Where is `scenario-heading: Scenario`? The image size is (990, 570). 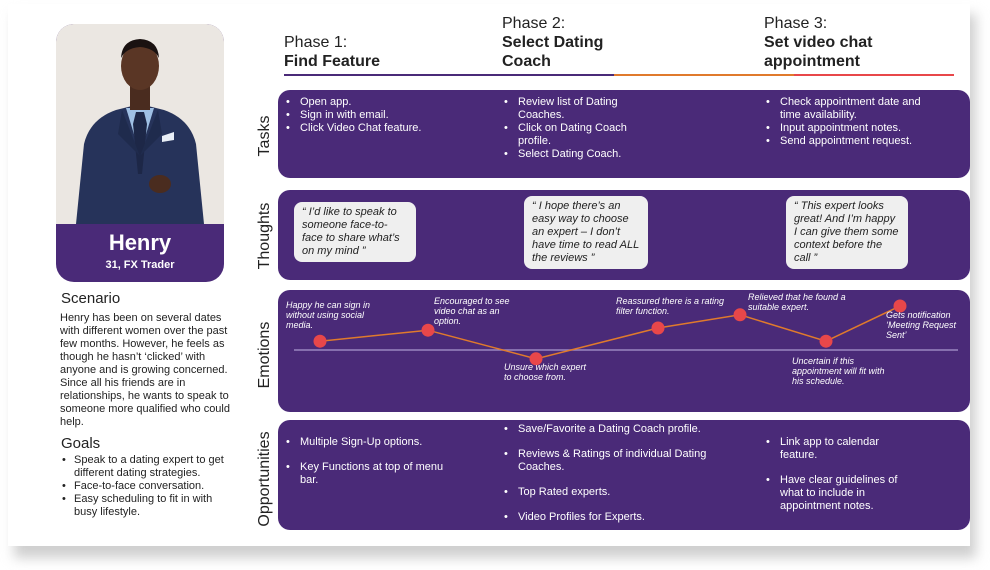 scenario-heading: Scenario is located at coordinates (91, 298).